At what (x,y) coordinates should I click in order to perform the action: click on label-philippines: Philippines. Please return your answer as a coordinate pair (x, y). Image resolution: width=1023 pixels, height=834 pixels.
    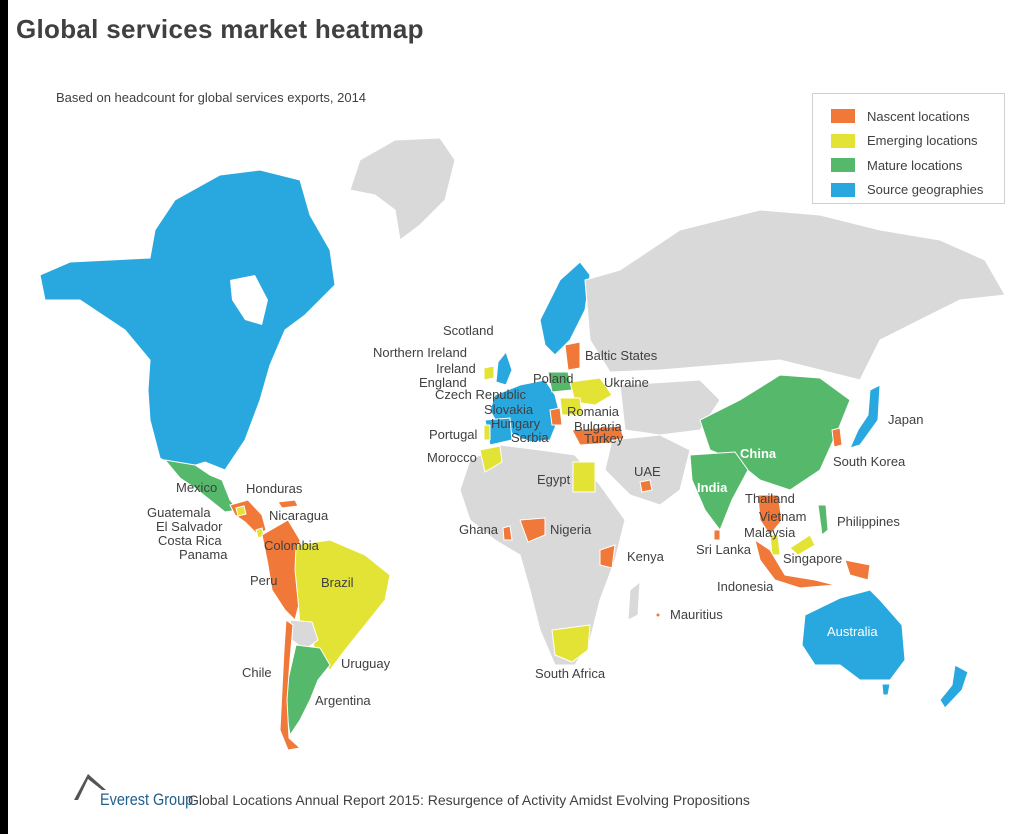
    Looking at the image, I should click on (868, 521).